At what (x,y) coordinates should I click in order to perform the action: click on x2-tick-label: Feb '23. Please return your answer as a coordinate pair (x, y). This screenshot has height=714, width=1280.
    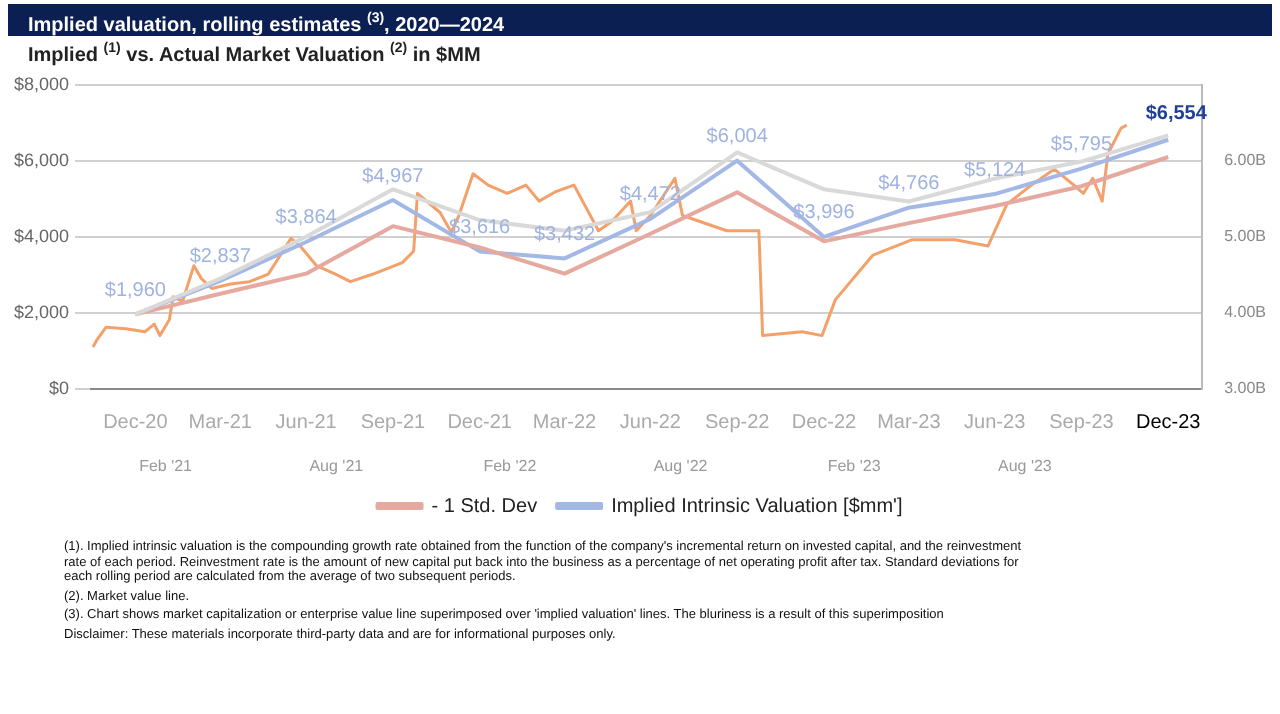
    Looking at the image, I should click on (854, 465).